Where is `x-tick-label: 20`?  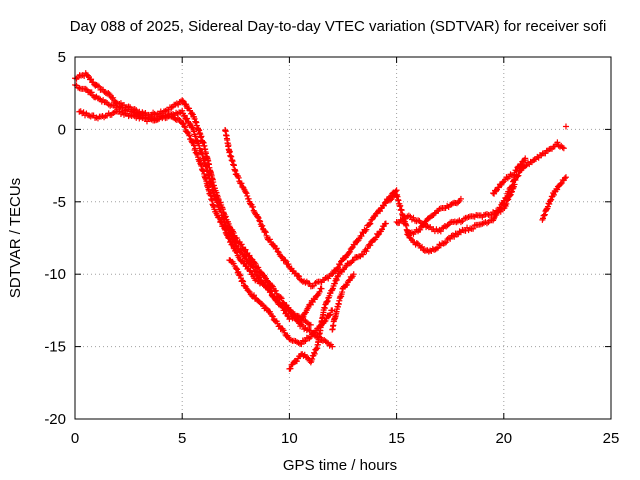
x-tick-label: 20 is located at coordinates (503, 438).